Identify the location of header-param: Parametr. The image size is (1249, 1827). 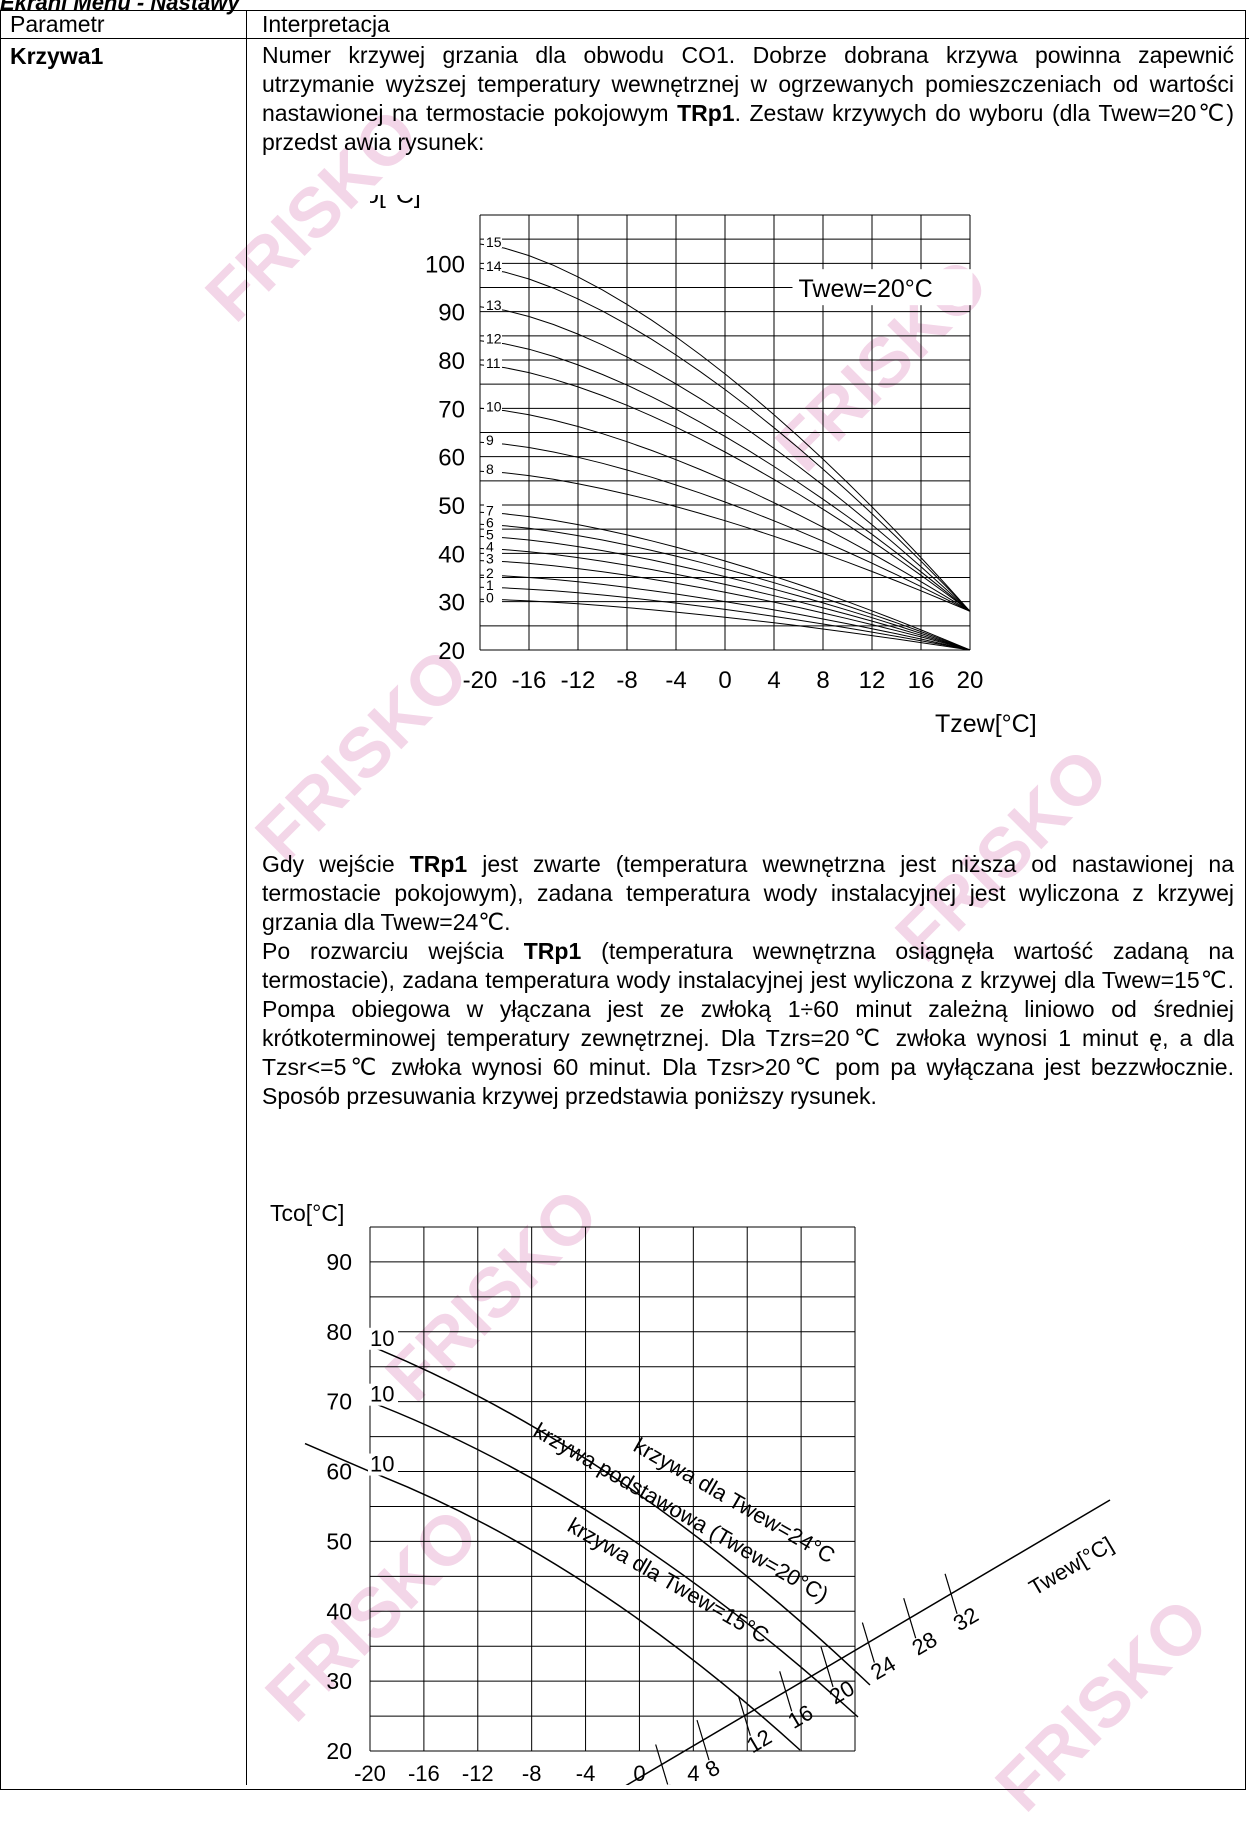
(57, 24).